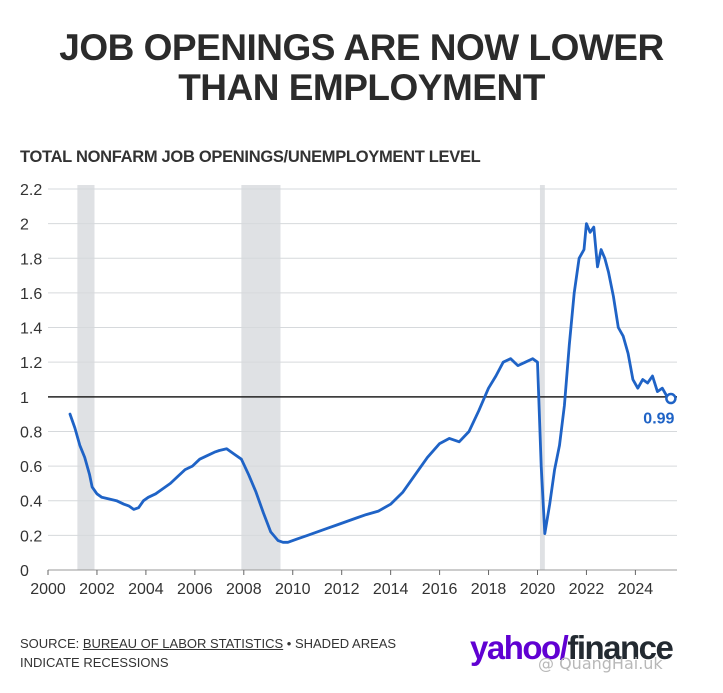  Describe the element at coordinates (361, 87) in the screenshot. I see `title-line-2: THAN EMPLOYMENT` at that location.